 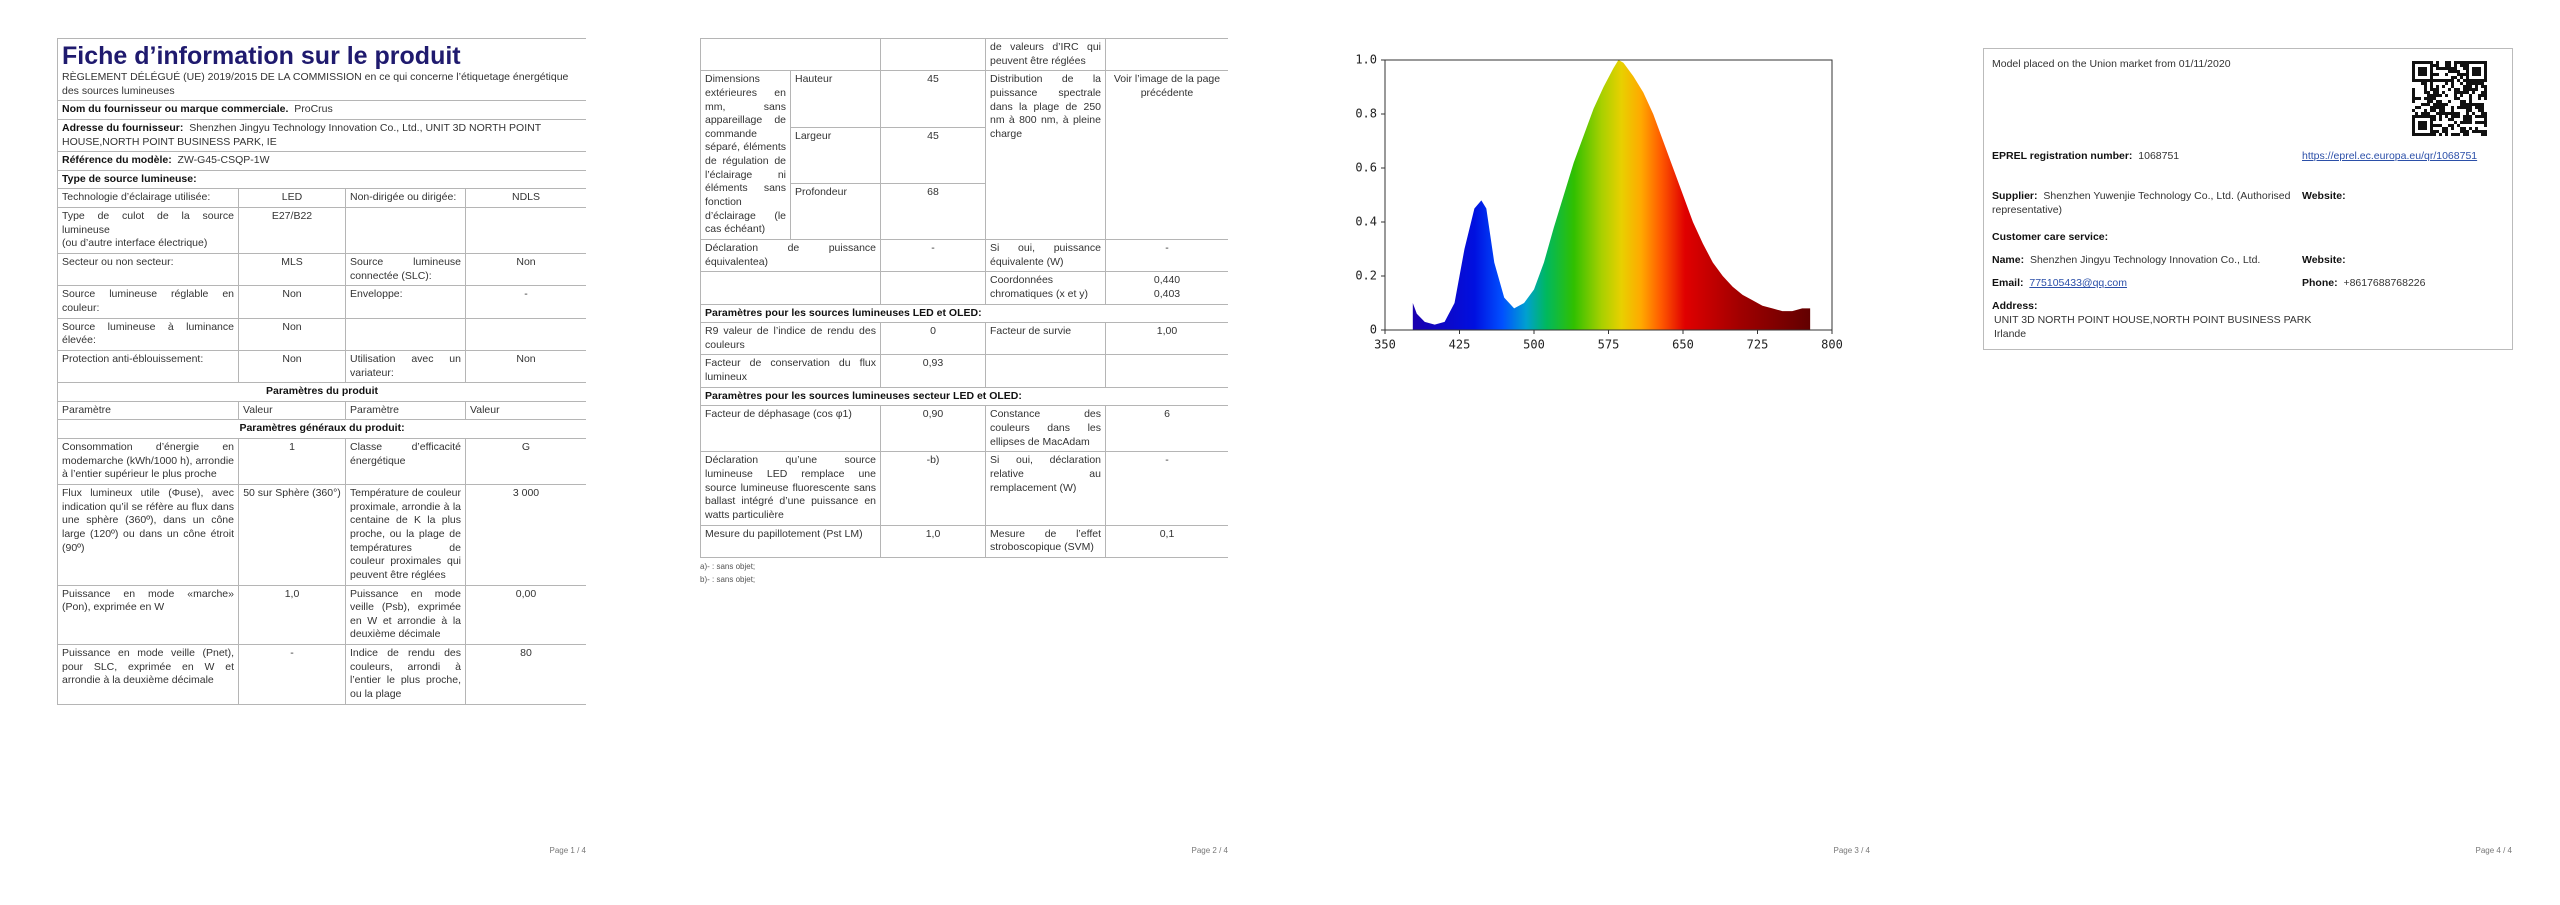 What do you see at coordinates (223, 160) in the screenshot?
I see `field-value: ZW-G45-CSQP-1W` at bounding box center [223, 160].